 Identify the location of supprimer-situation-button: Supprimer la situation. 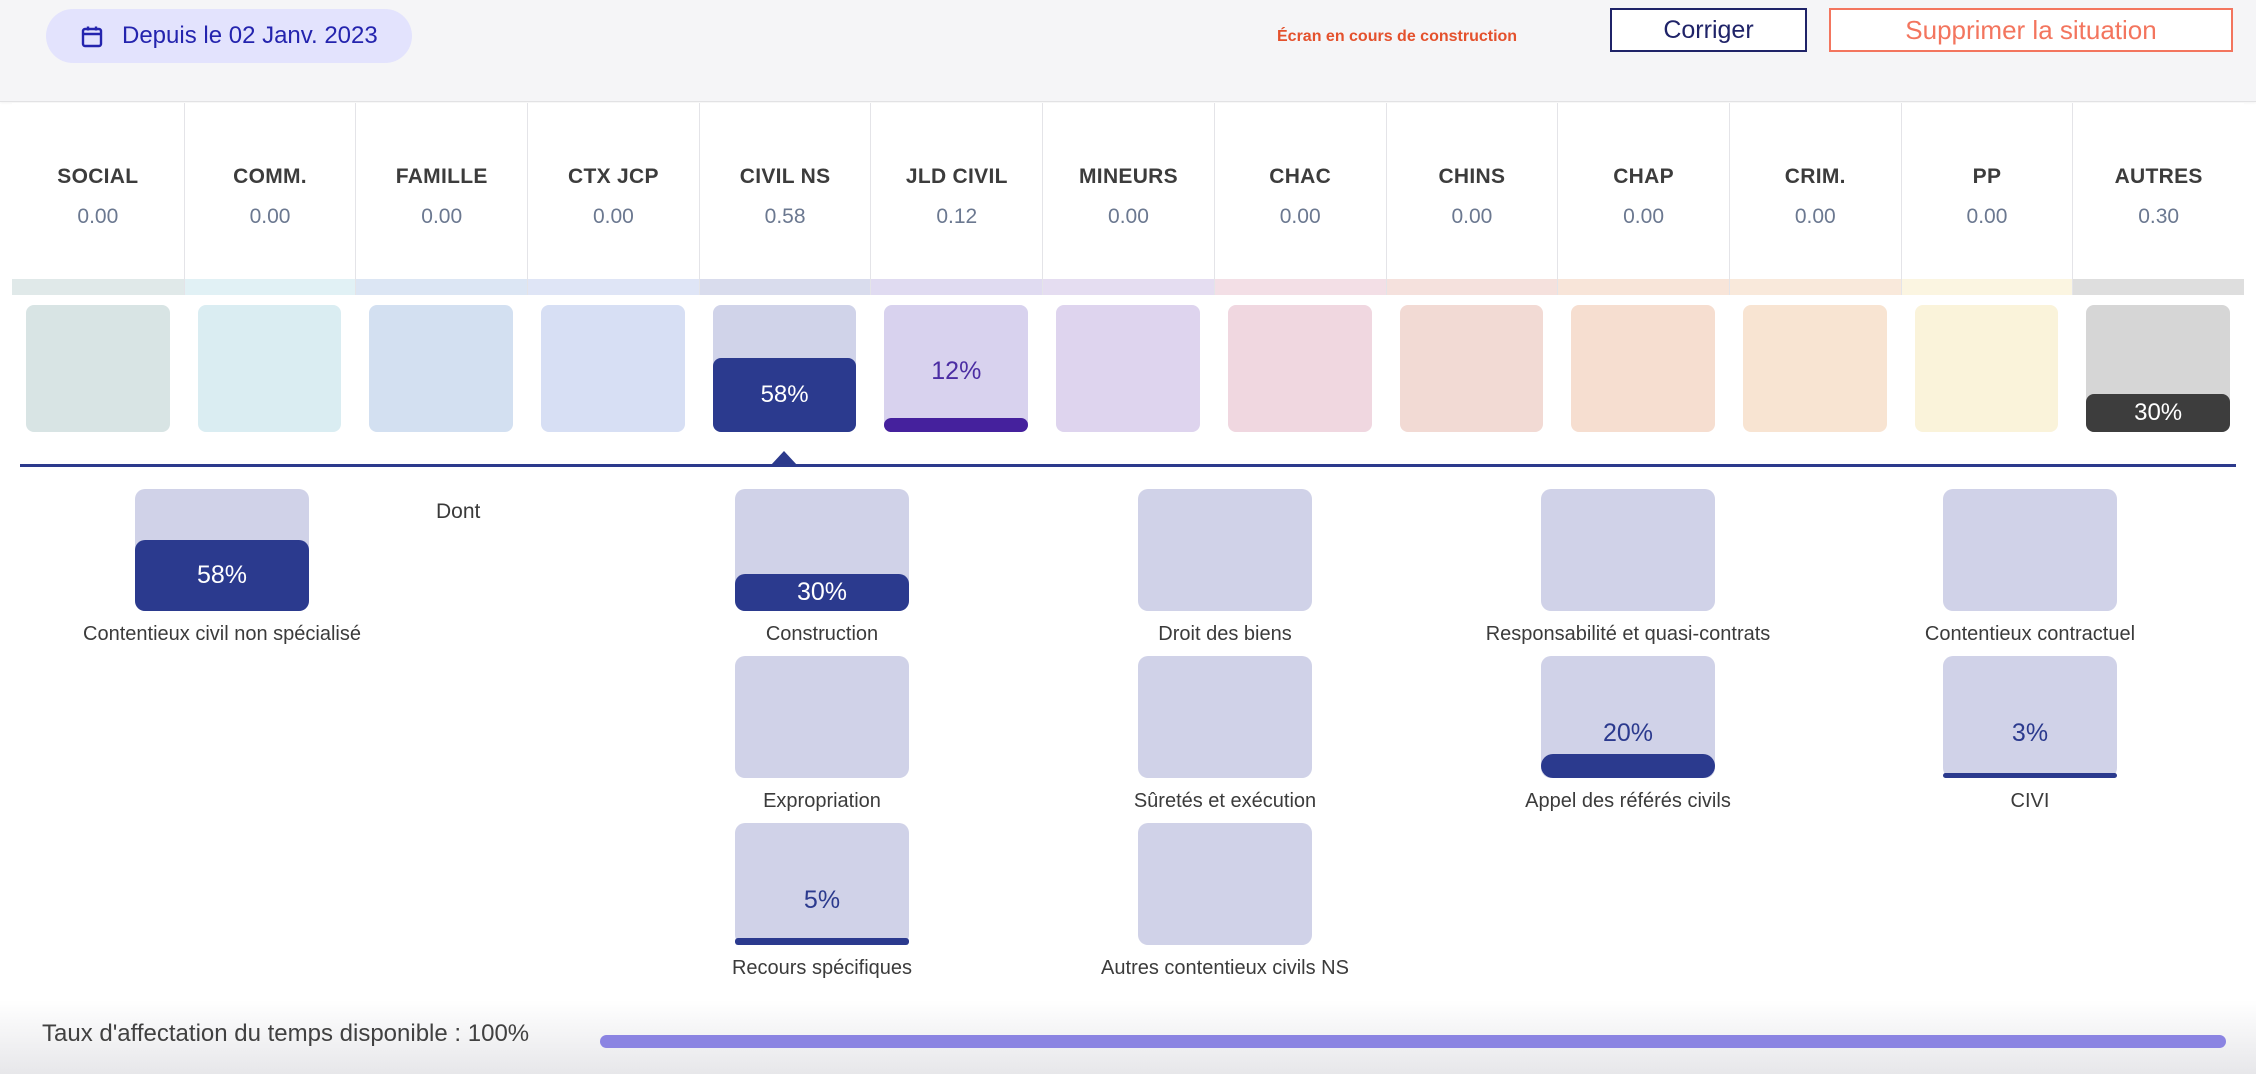
(2031, 30).